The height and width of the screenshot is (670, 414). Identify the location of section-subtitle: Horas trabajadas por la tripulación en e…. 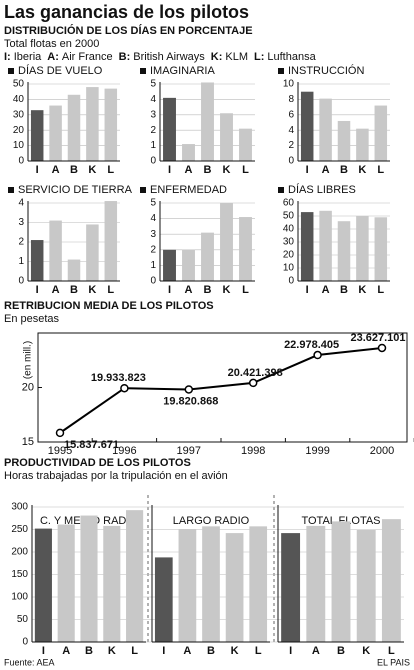
(116, 476).